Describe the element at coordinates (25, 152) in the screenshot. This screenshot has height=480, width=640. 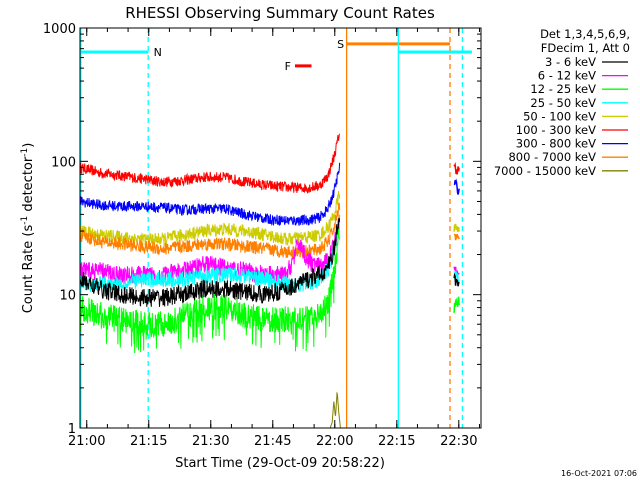
I see `y-label-sup2: -1` at that location.